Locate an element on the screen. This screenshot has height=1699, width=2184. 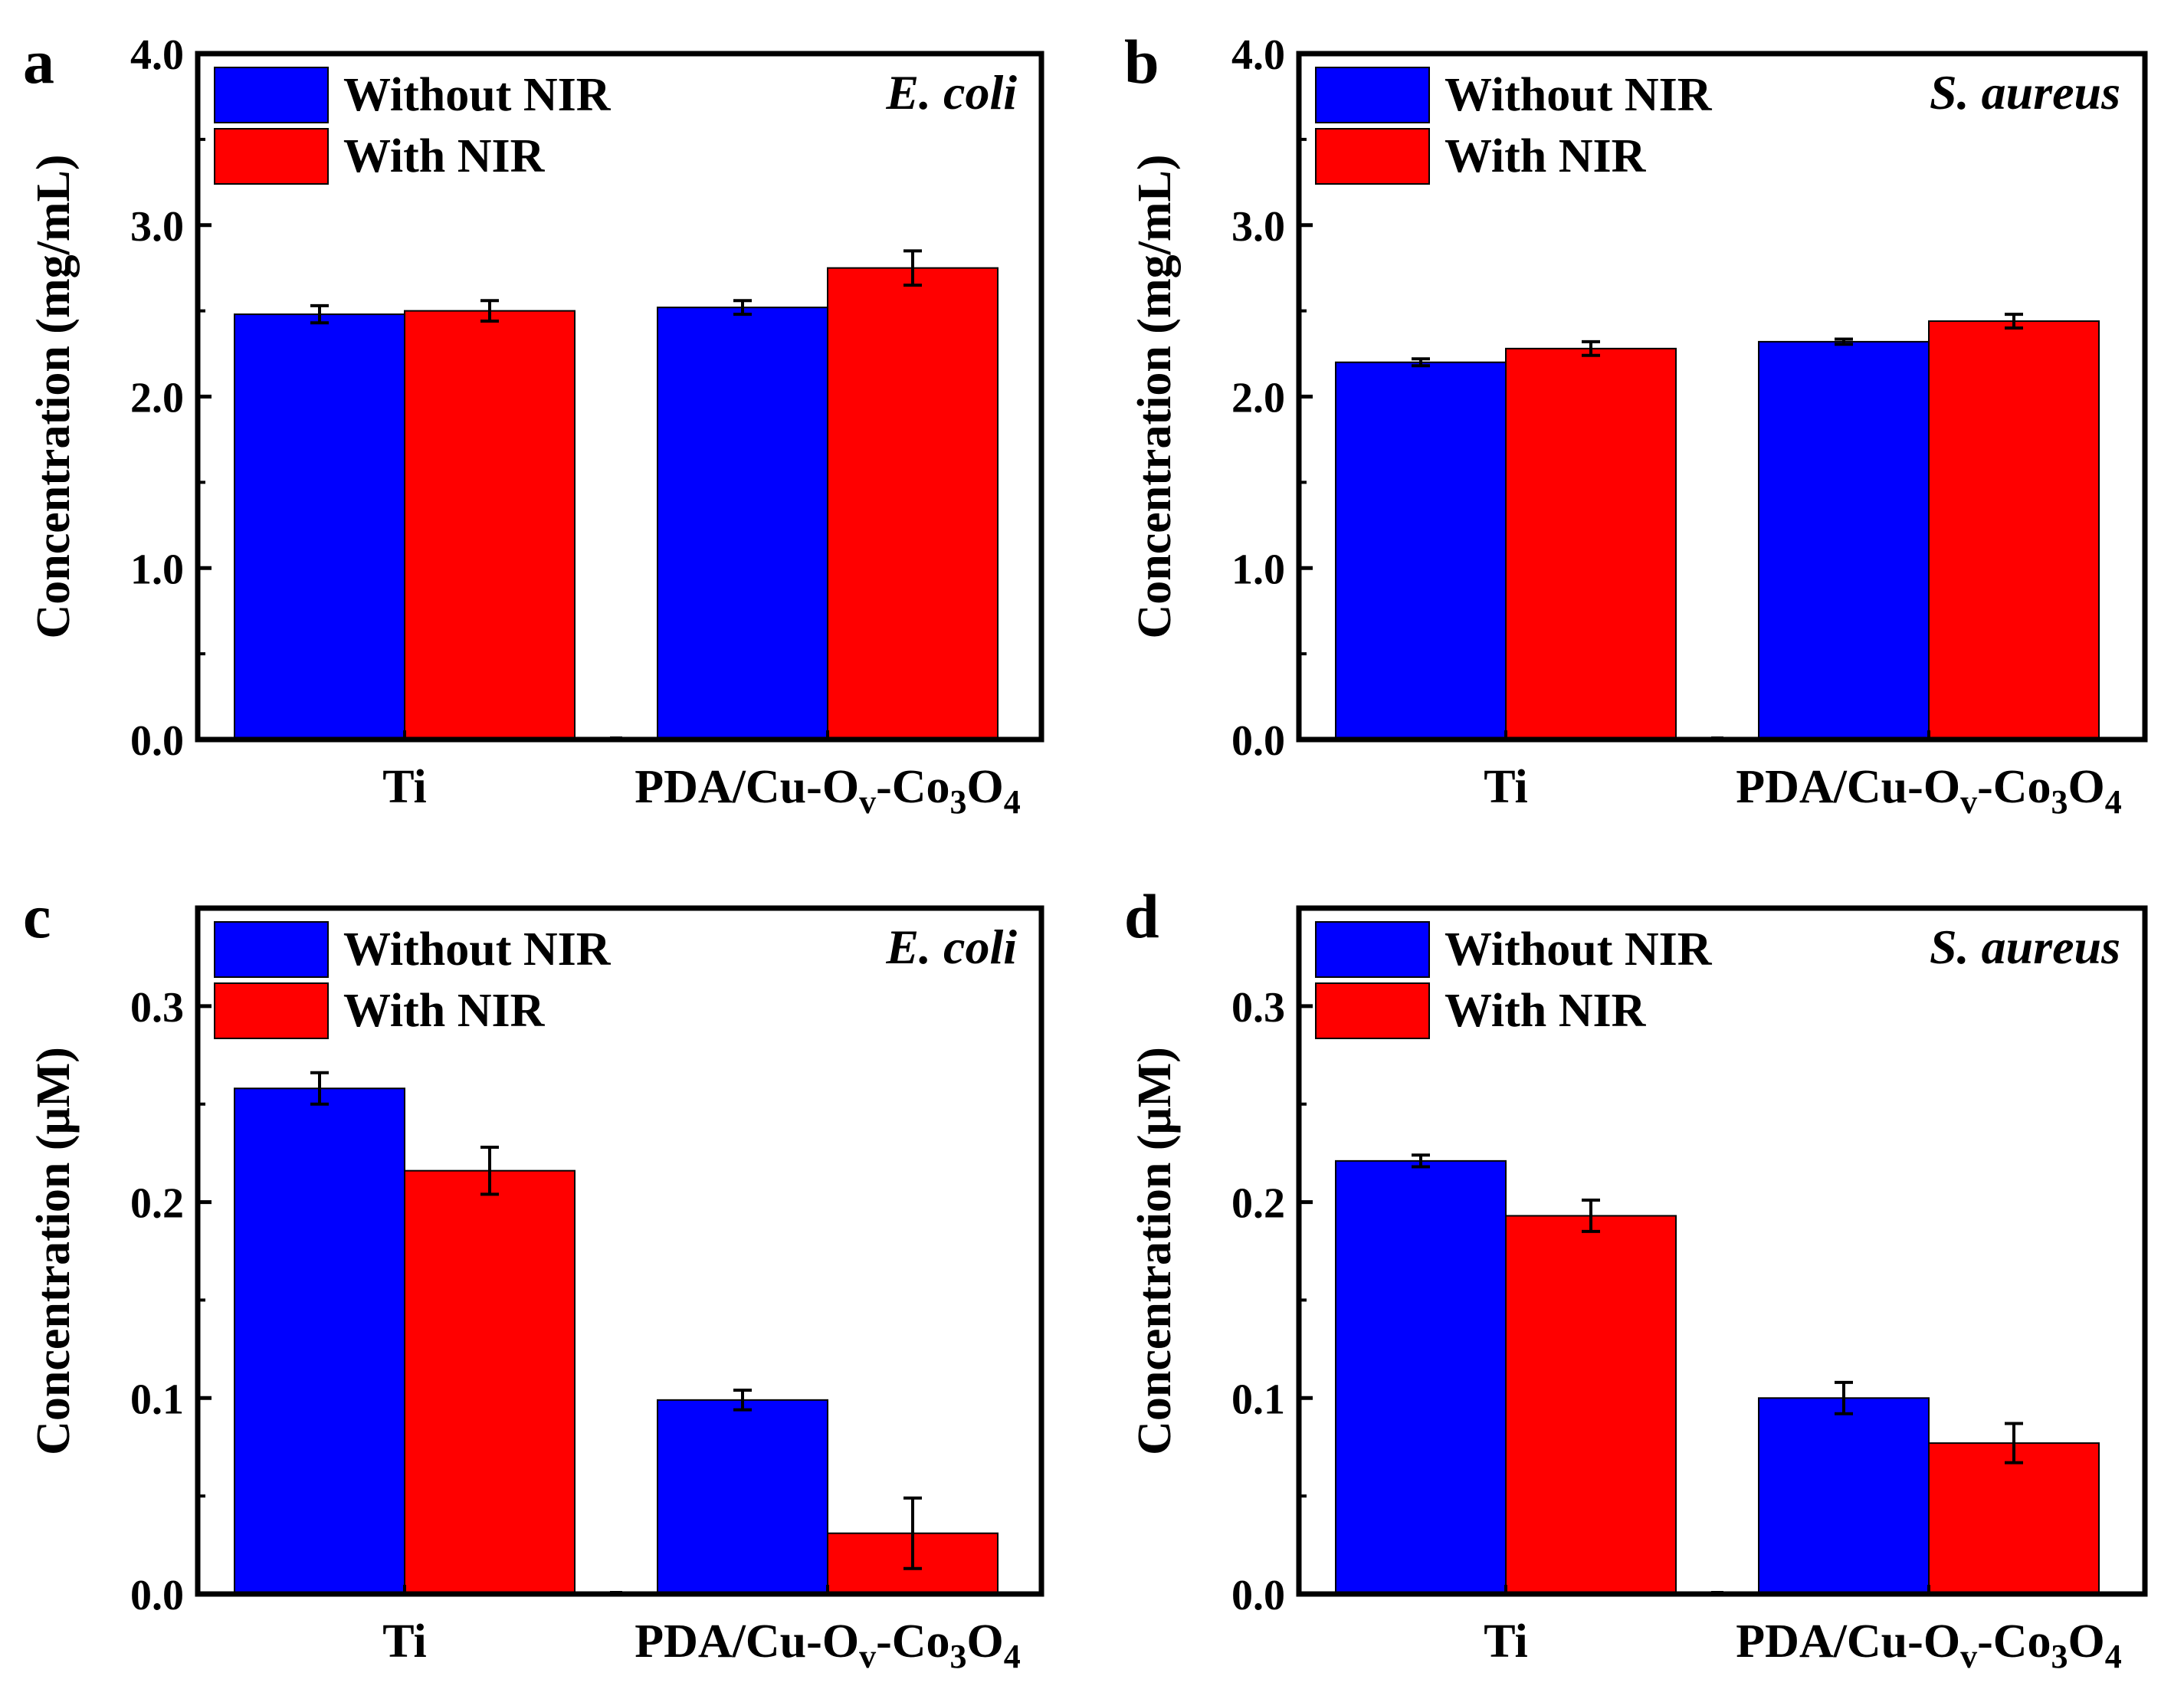
panel-letter: b is located at coordinates (1141, 62).